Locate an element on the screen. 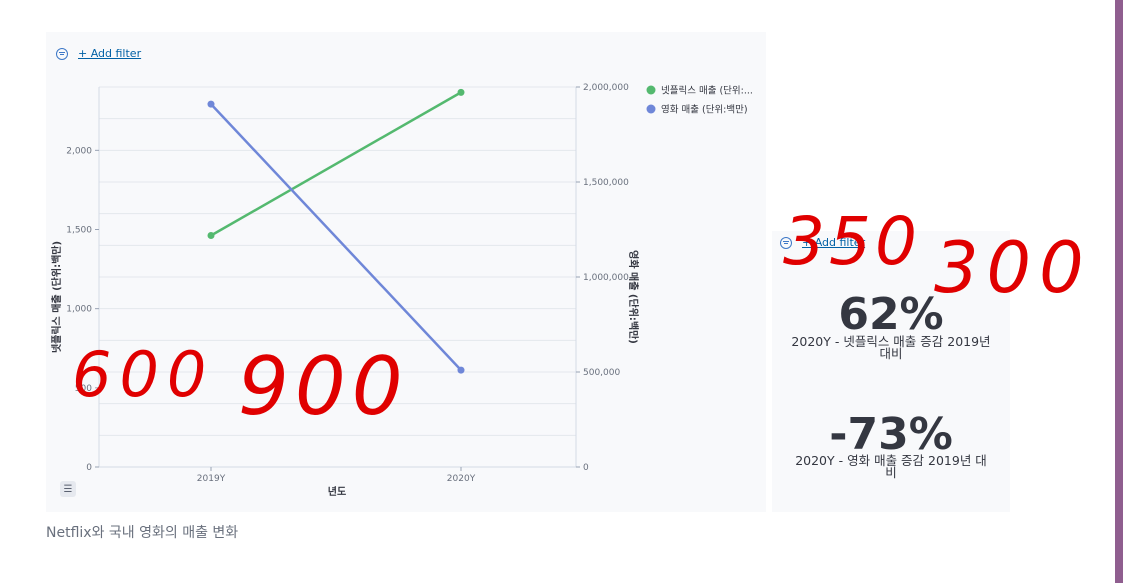 The width and height of the screenshot is (1123, 583). y-right-tick-label: 1,500,000 is located at coordinates (606, 183).